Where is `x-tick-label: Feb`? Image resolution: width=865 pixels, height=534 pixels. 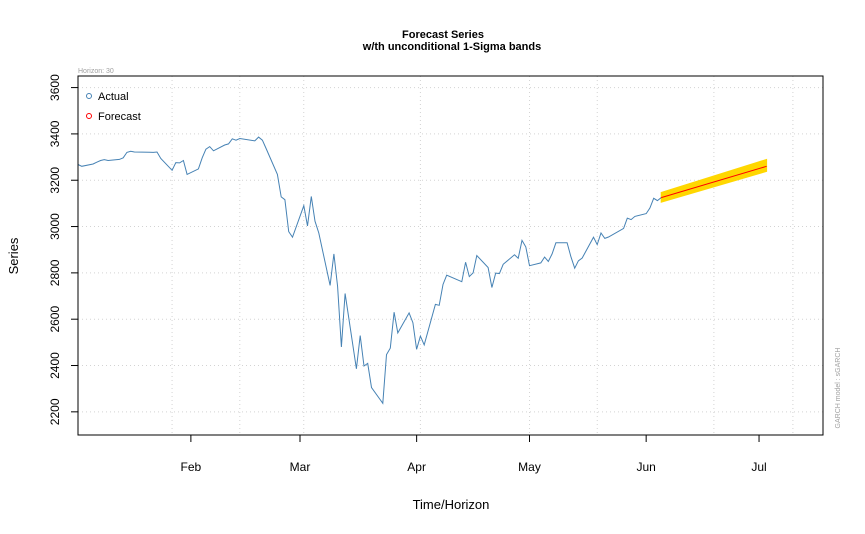 x-tick-label: Feb is located at coordinates (191, 467).